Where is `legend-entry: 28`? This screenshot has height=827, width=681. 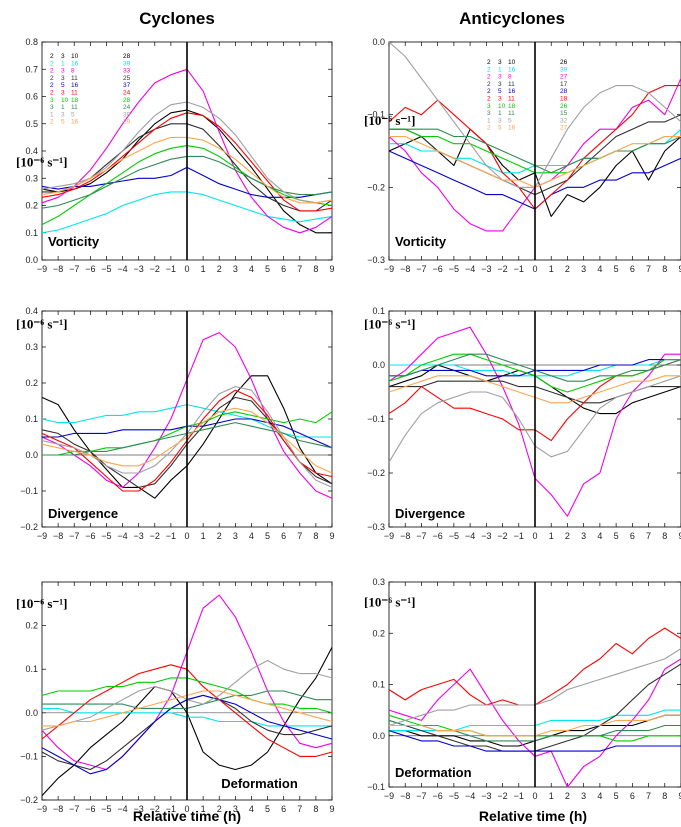
legend-entry: 28 is located at coordinates (127, 56).